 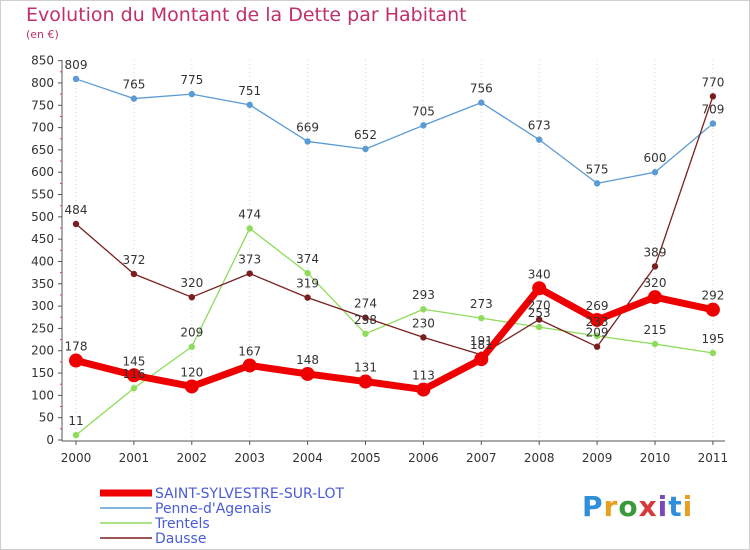 What do you see at coordinates (655, 158) in the screenshot?
I see `data-label-1-2010: 600` at bounding box center [655, 158].